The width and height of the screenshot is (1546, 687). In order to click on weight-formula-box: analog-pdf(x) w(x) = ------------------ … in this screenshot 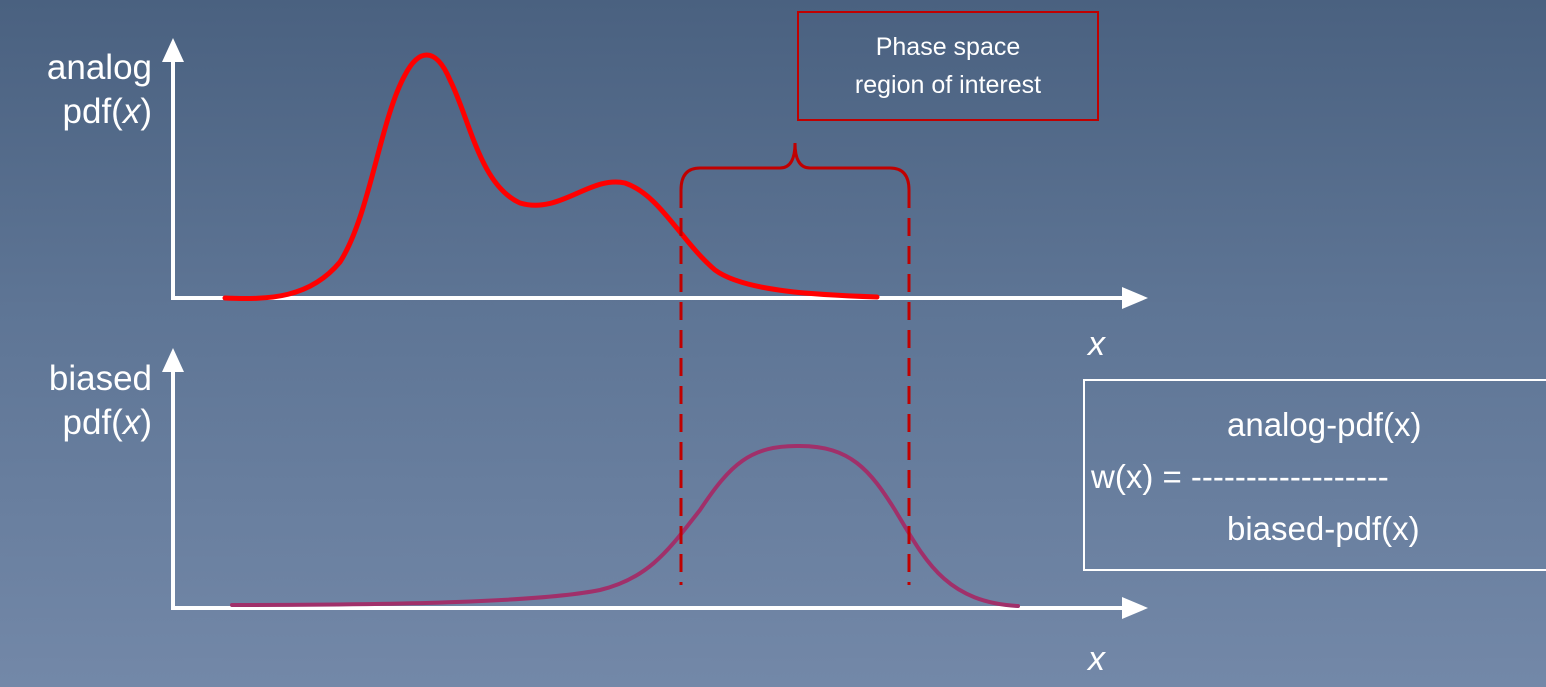, I will do `click(1314, 475)`.